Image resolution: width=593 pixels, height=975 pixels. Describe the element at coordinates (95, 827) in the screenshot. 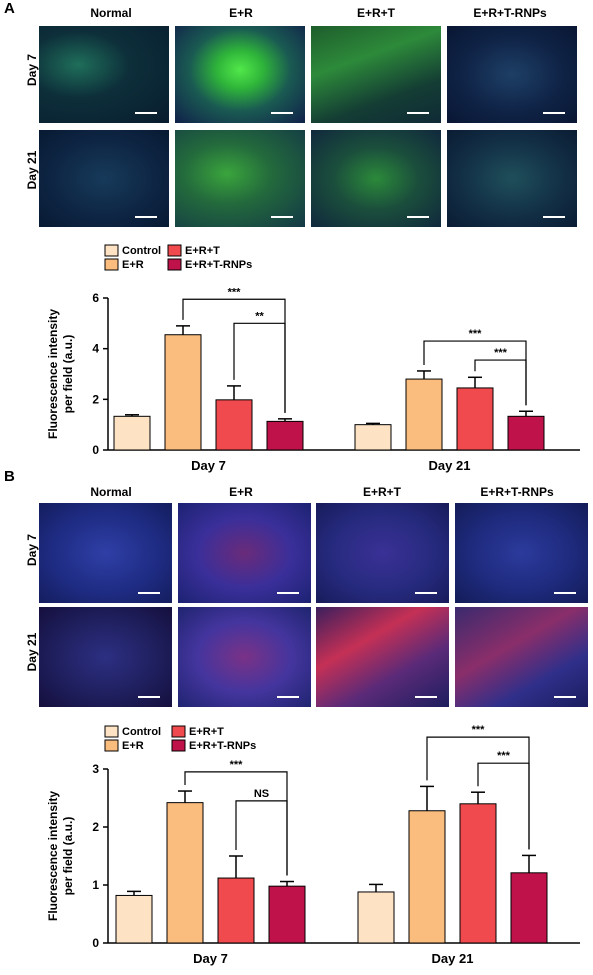

I see `y-tick-label: 2` at that location.